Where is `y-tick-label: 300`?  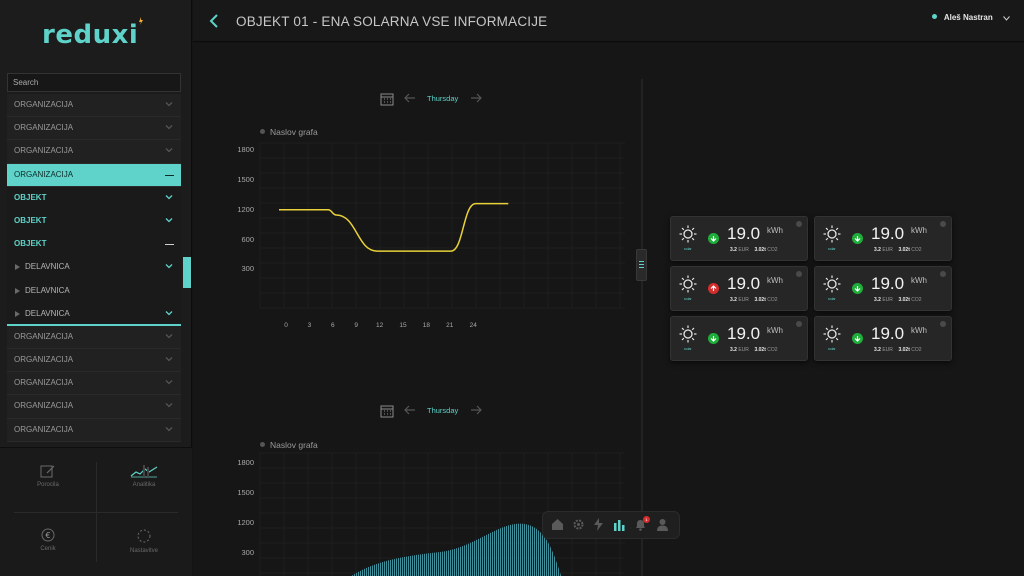 y-tick-label: 300 is located at coordinates (247, 268).